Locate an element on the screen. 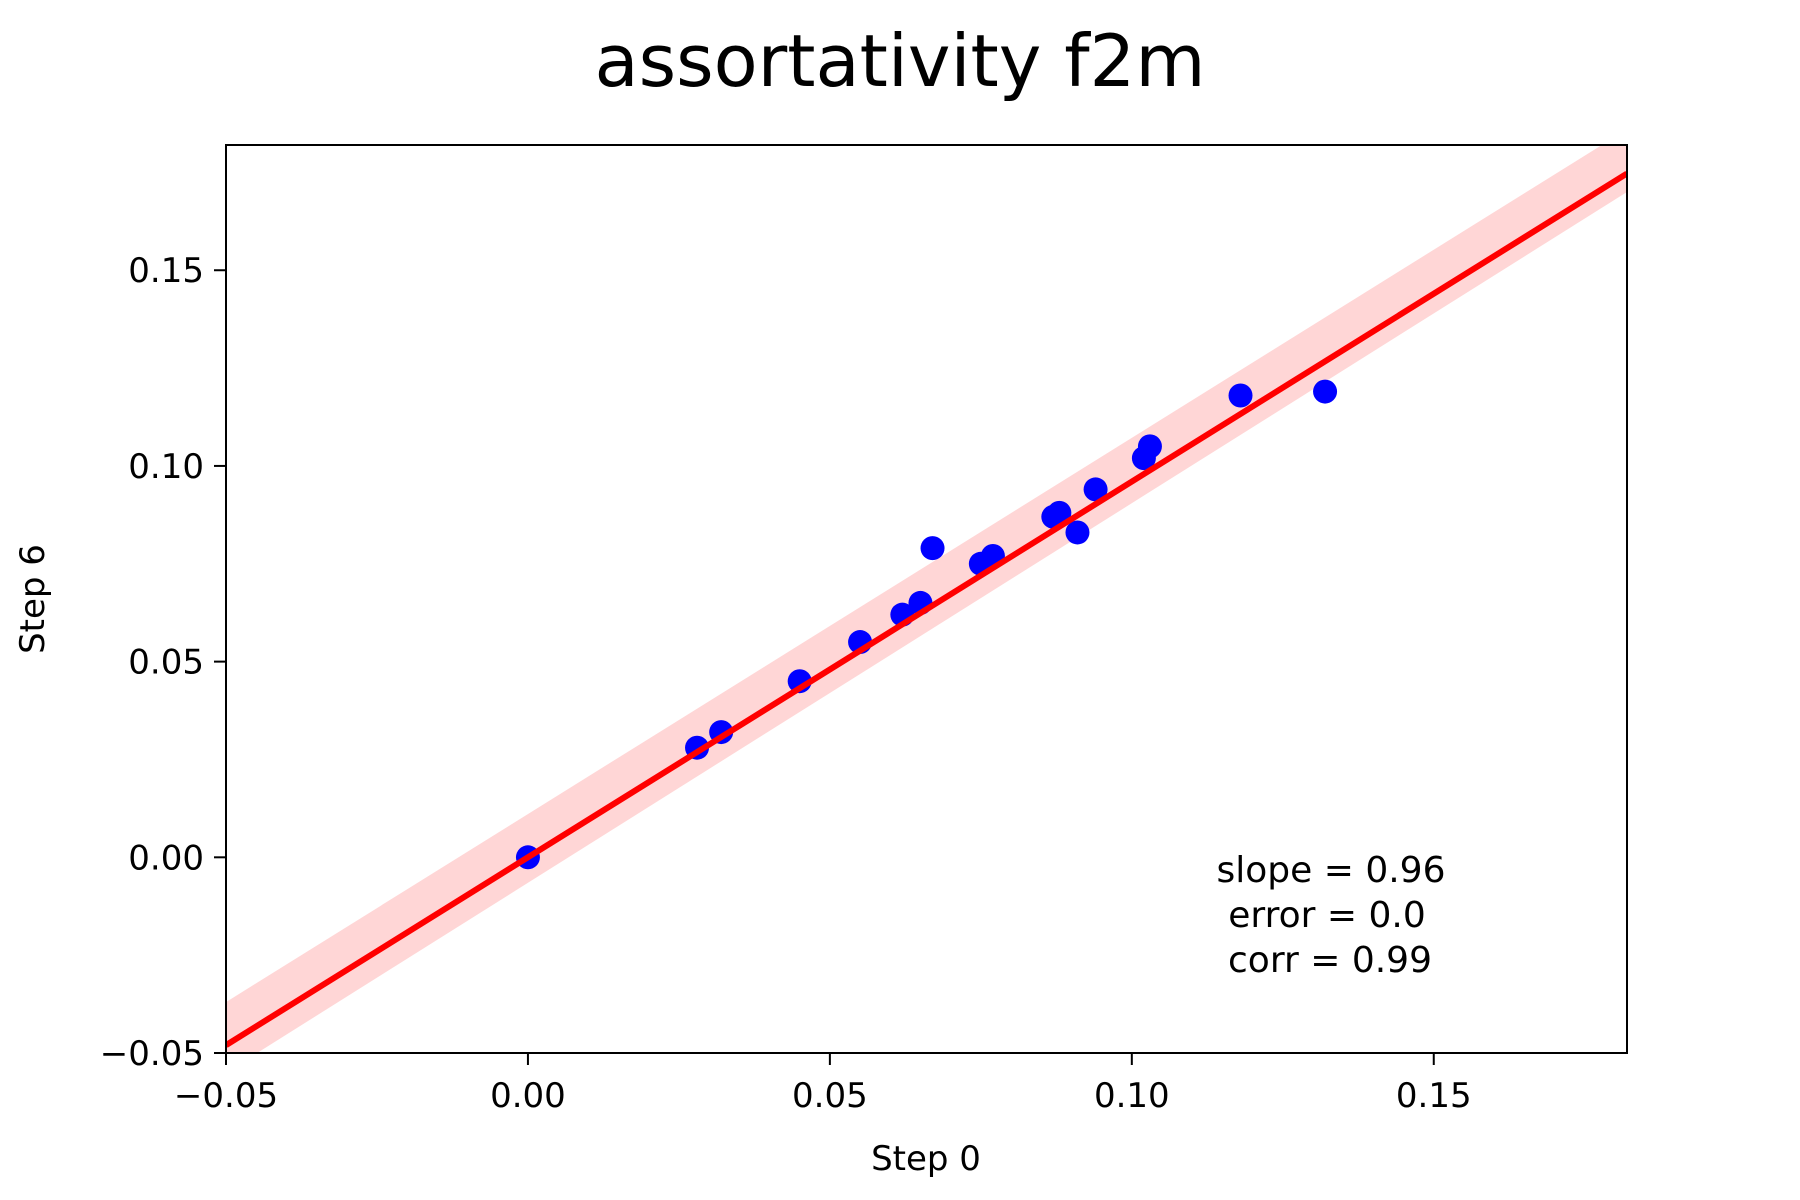 The image size is (1800, 1200). annotation-error: error = 0.0 is located at coordinates (1326, 915).